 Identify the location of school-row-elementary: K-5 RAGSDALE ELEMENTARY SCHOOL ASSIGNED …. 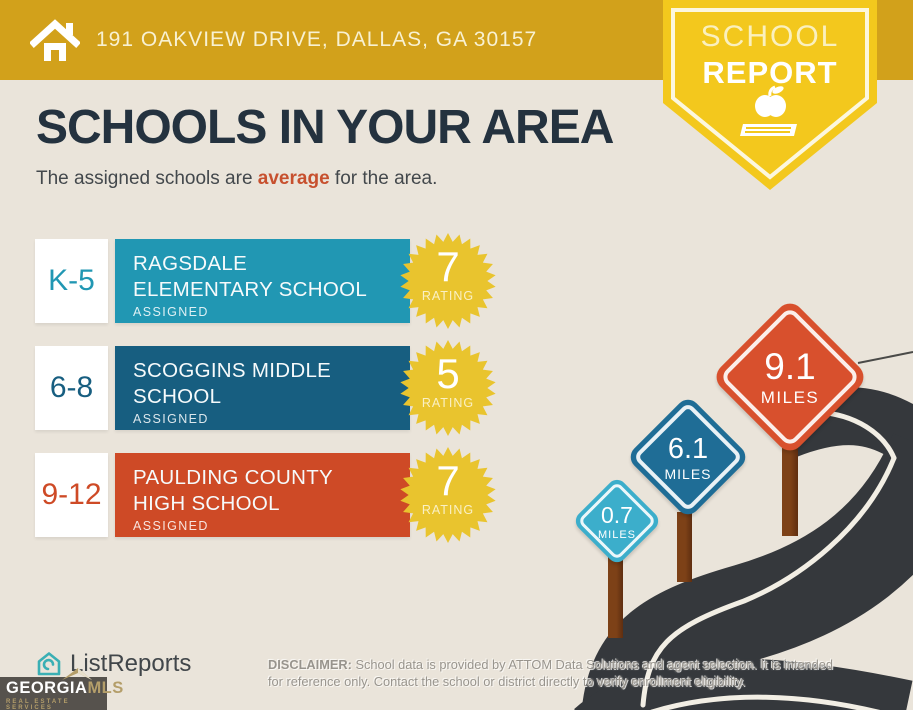
(275, 281).